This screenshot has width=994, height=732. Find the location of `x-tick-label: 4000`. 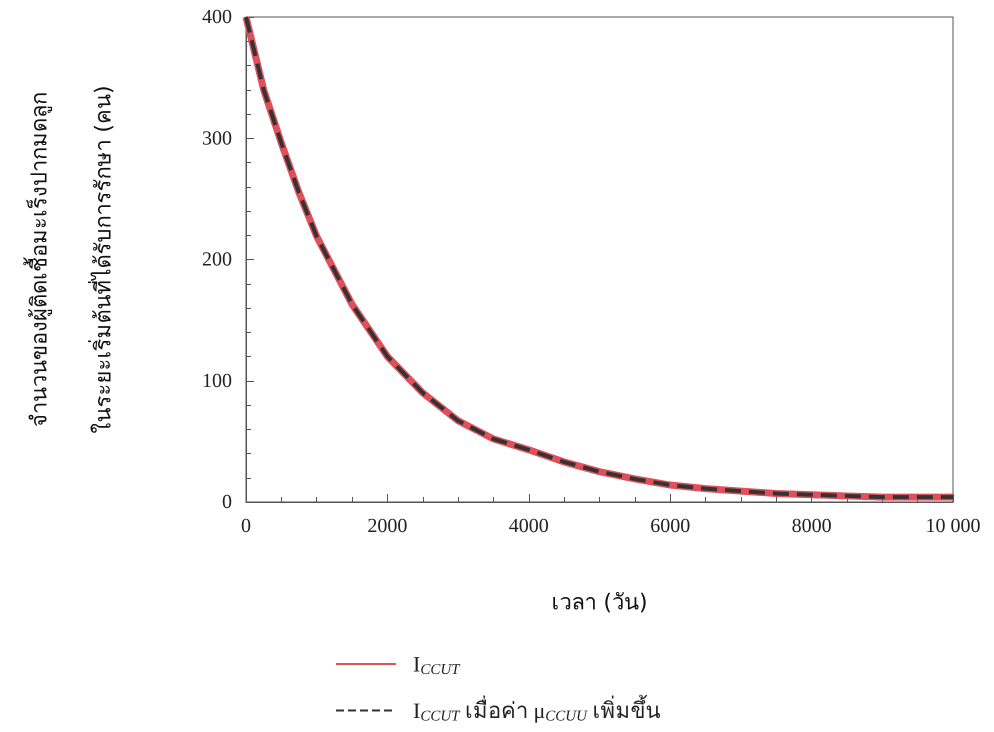

x-tick-label: 4000 is located at coordinates (528, 526).